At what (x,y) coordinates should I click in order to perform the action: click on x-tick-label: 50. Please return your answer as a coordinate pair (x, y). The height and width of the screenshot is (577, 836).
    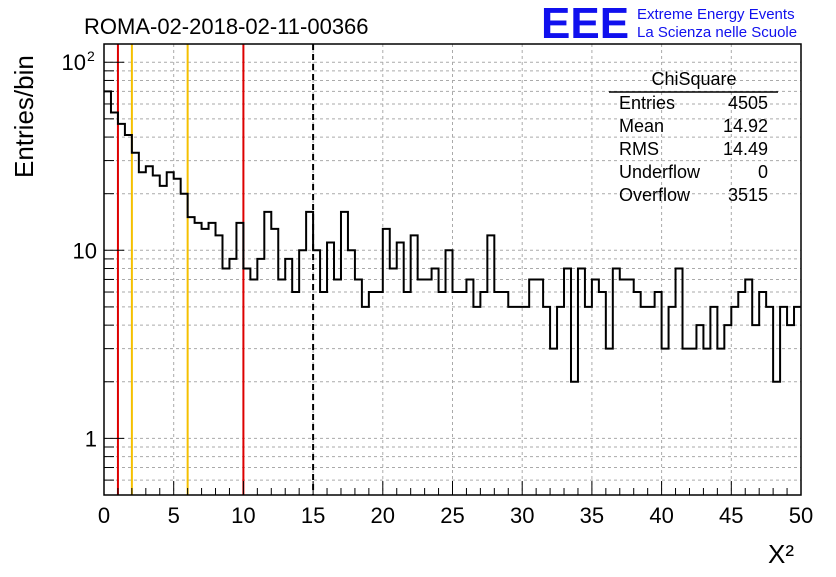
    Looking at the image, I should click on (801, 515).